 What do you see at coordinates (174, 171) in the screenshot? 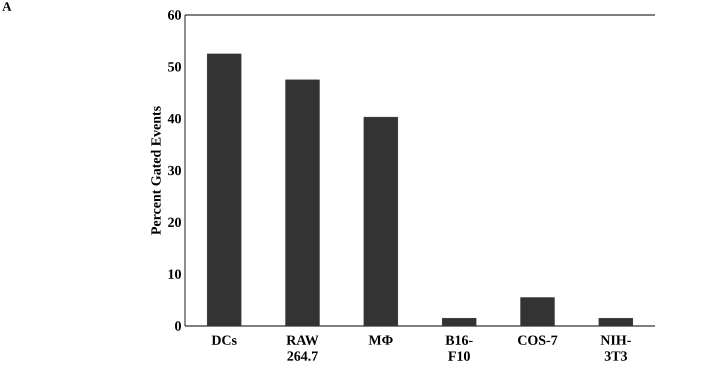
I see `y-tick-label: 30` at bounding box center [174, 171].